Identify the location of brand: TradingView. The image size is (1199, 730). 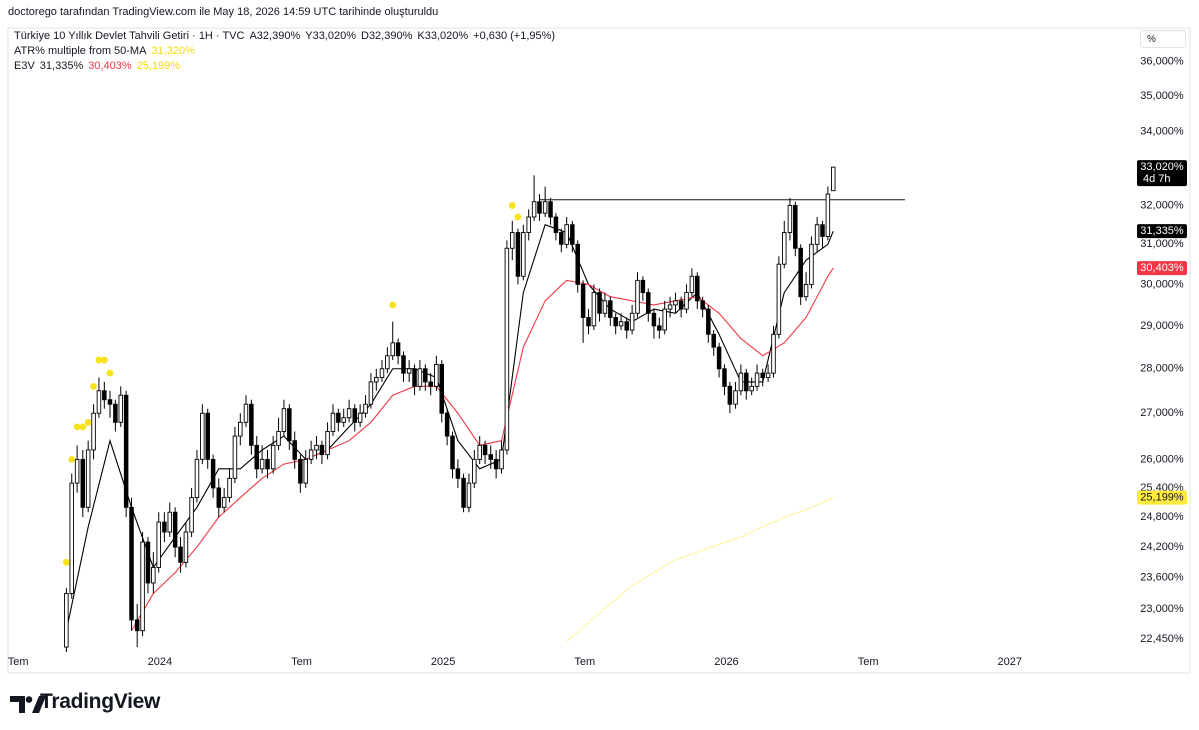
(100, 701).